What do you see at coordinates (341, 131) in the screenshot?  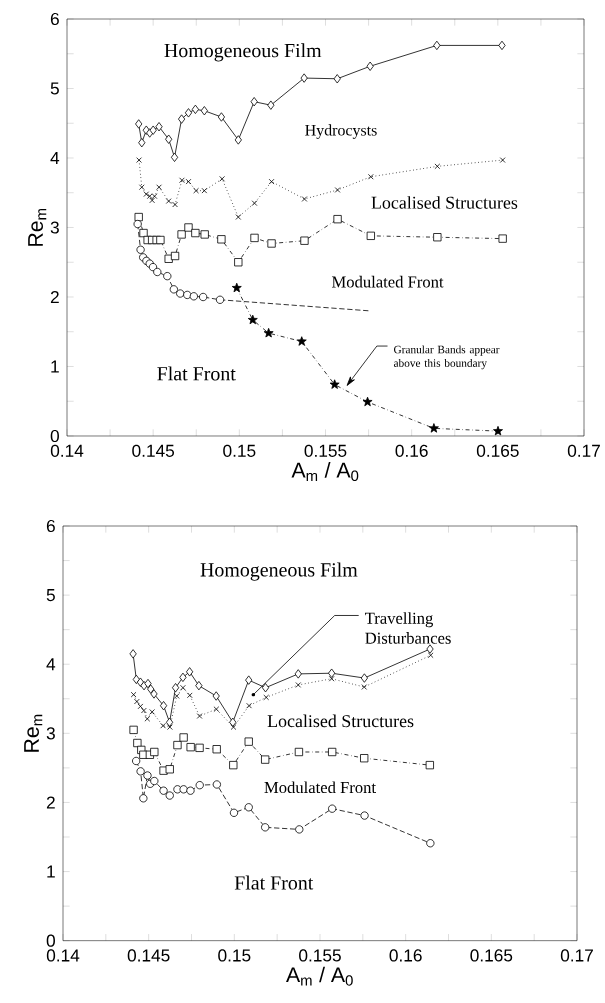 I see `annotation: Hydrocysts` at bounding box center [341, 131].